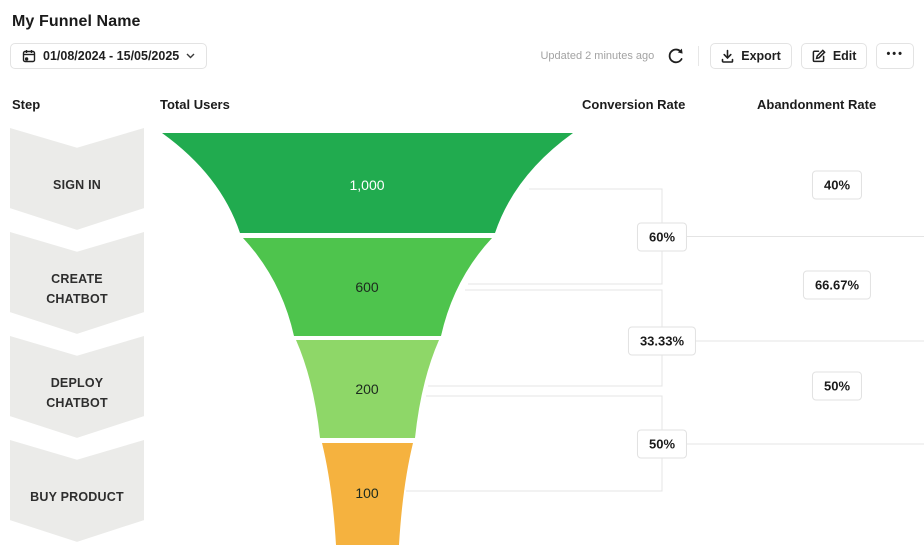 The width and height of the screenshot is (924, 560). I want to click on column-header-step: Step, so click(26, 104).